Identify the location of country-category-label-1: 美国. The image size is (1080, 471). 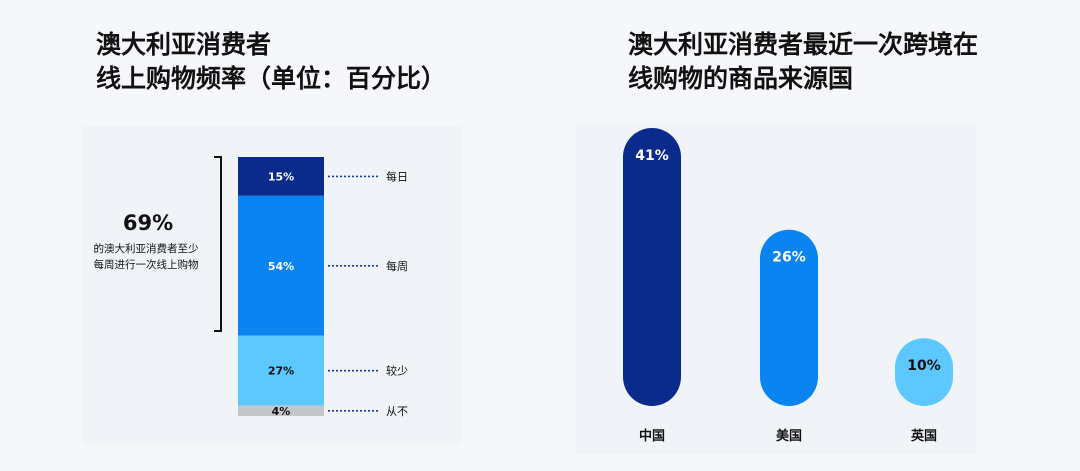
(789, 436).